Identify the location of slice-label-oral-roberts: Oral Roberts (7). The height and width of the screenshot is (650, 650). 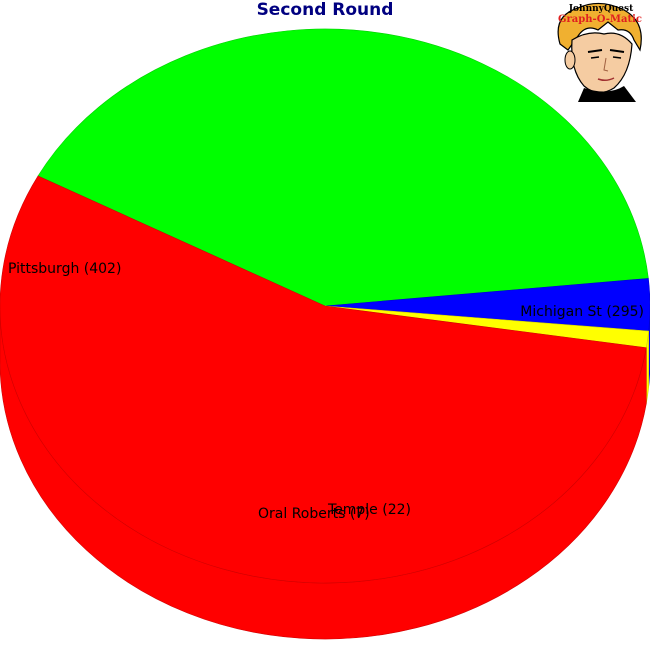
(314, 514).